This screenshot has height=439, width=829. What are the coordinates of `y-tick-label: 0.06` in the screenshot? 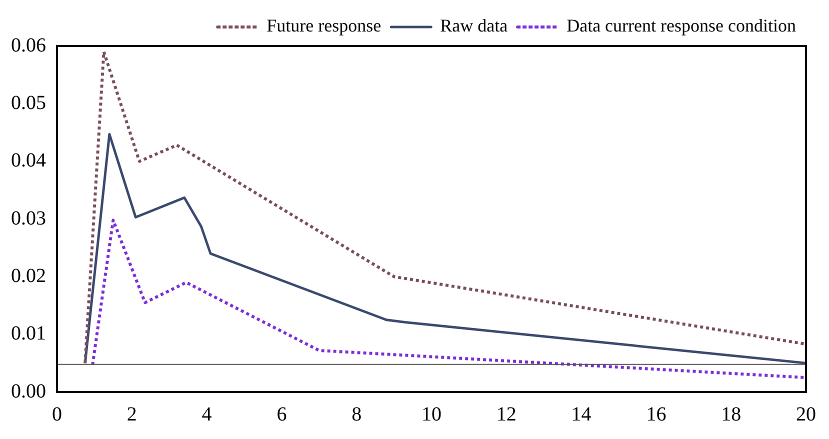 It's located at (28, 45).